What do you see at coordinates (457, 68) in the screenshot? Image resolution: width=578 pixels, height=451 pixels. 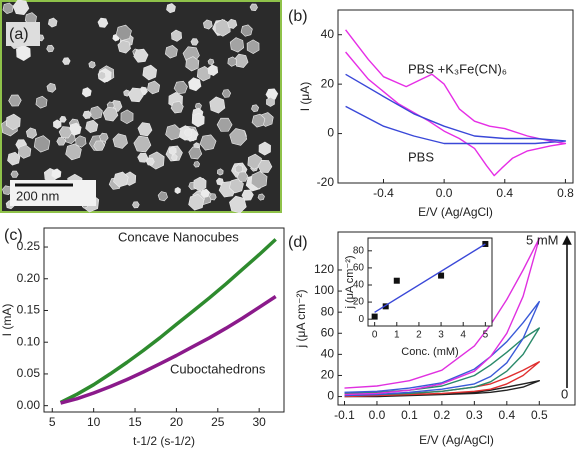 I see `annotation: PBS +K₃Fe(CN)₆` at bounding box center [457, 68].